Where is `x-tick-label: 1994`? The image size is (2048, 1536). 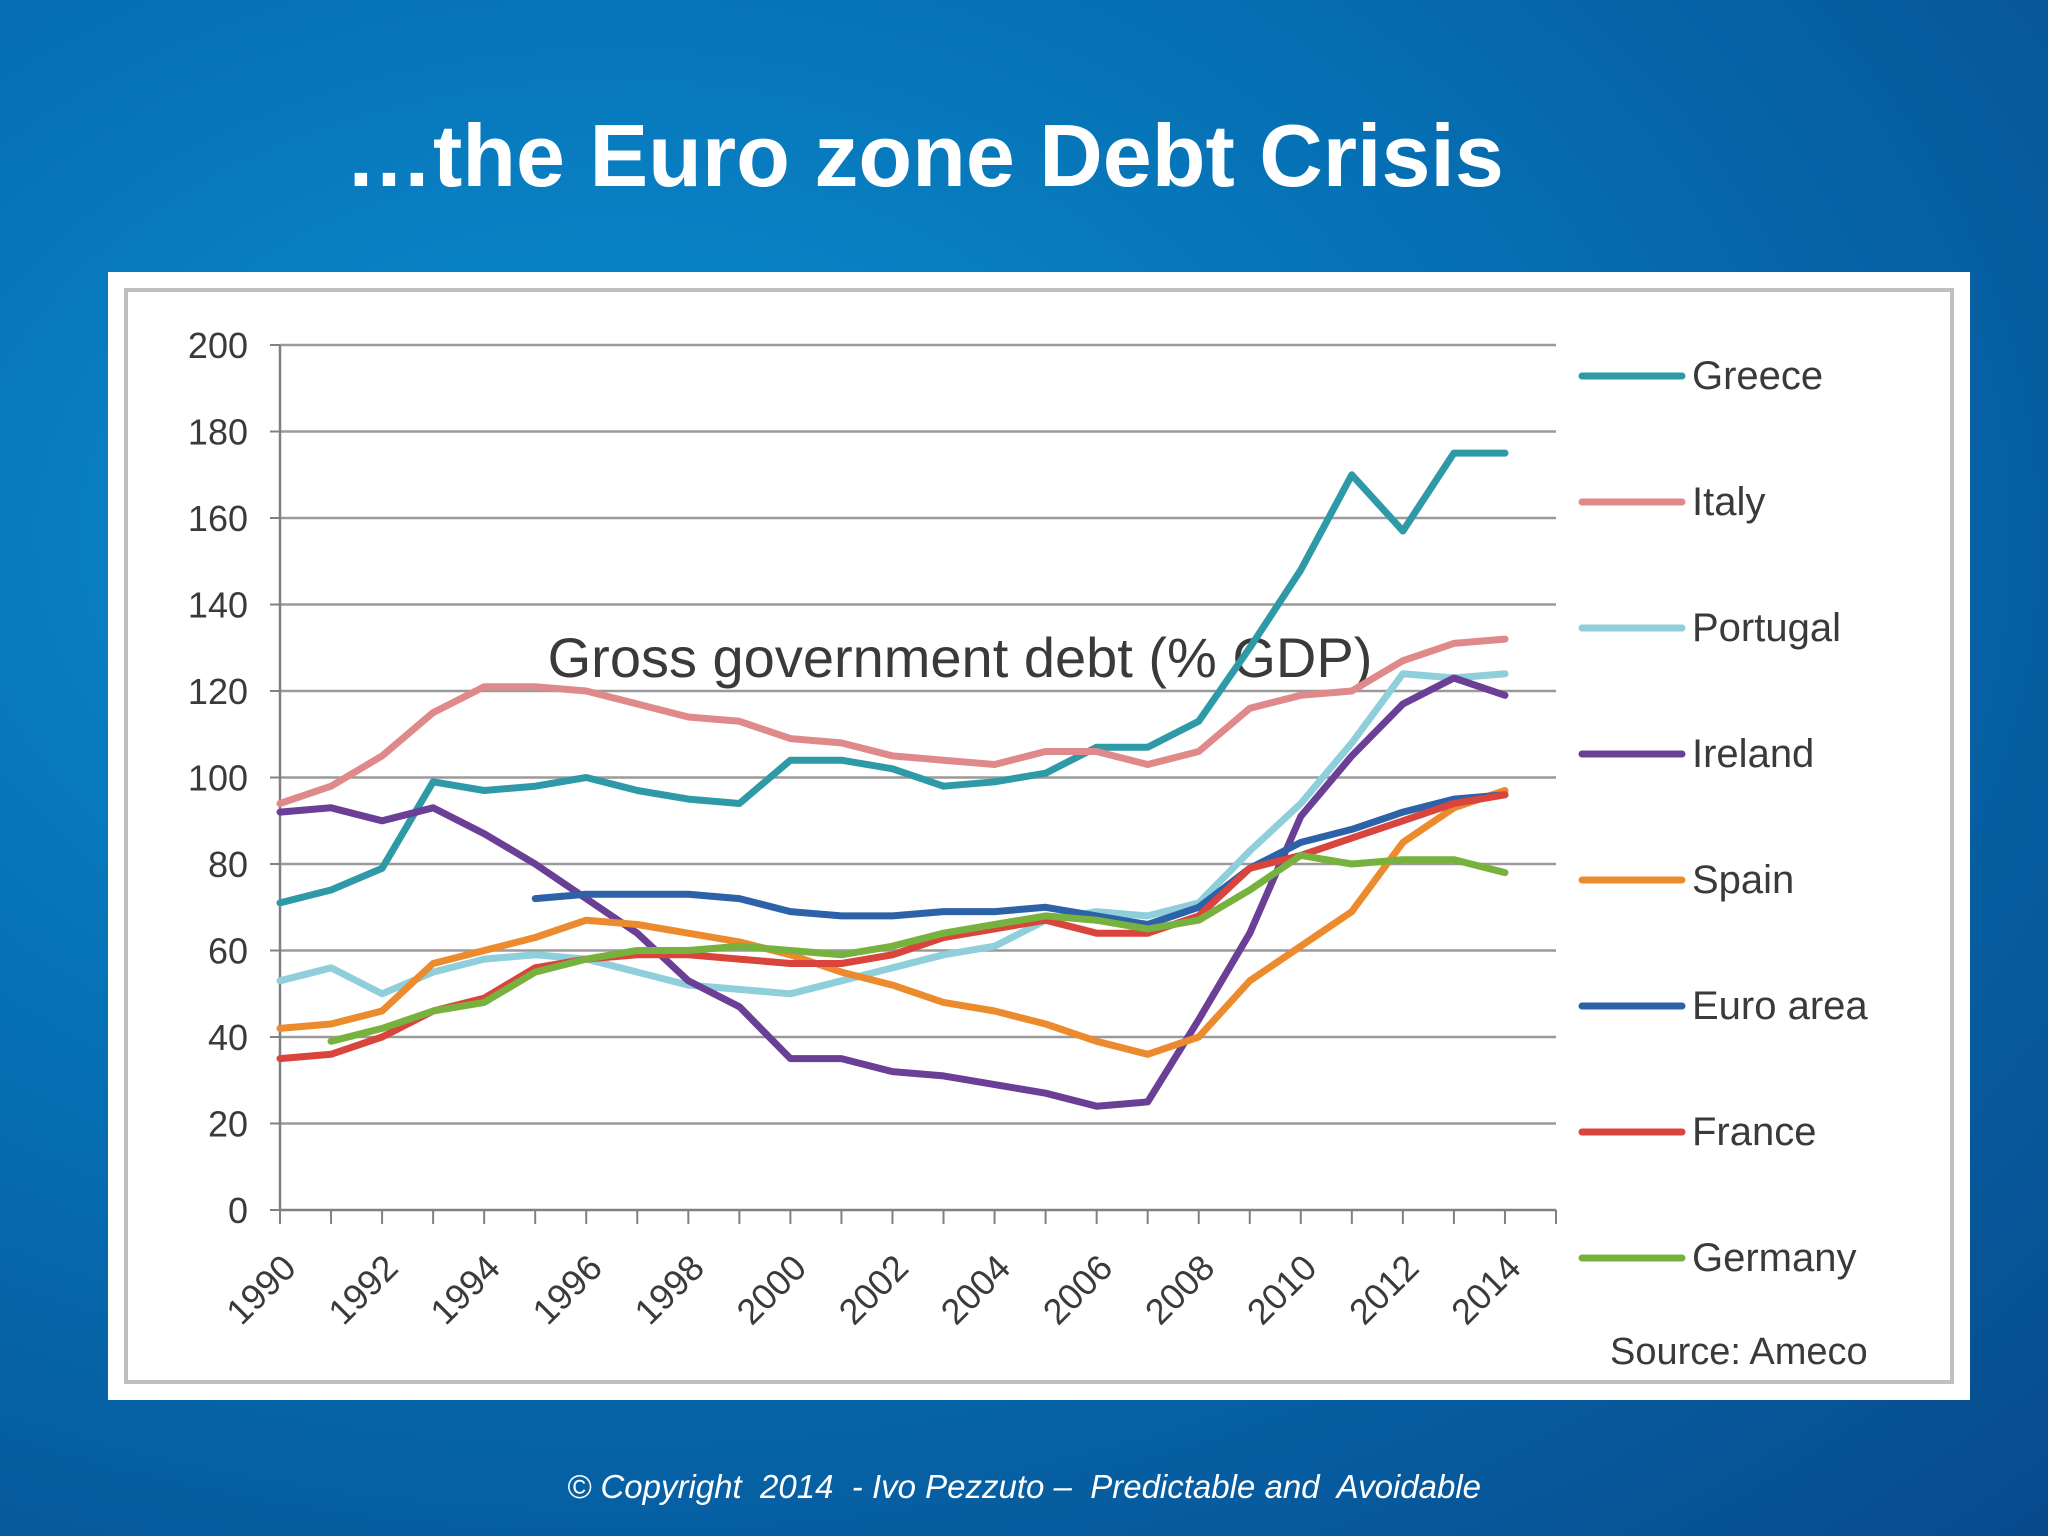 x-tick-label: 1994 is located at coordinates (465, 1290).